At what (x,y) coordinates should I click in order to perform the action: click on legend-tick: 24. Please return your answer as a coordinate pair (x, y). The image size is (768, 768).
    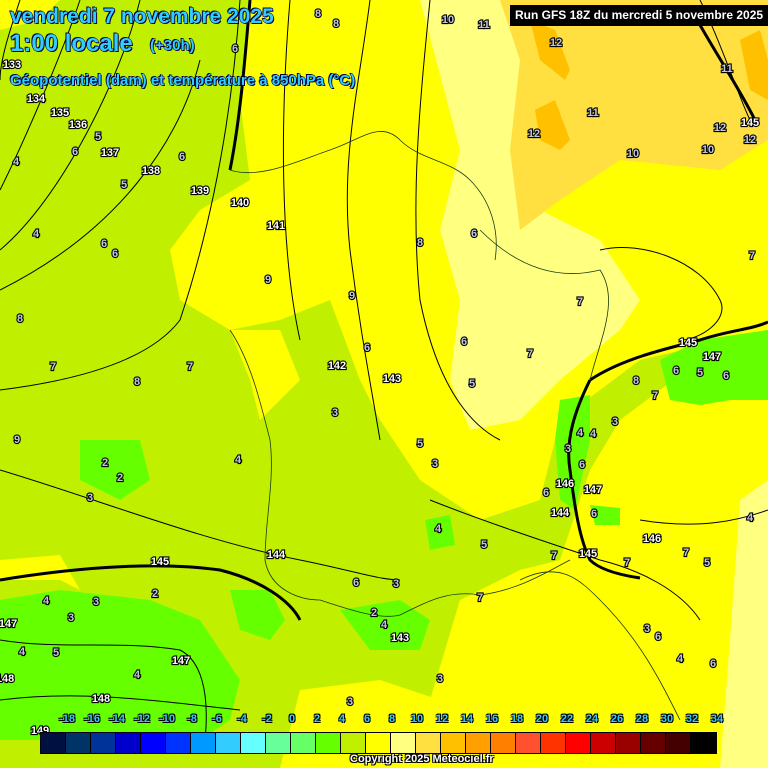
    Looking at the image, I should click on (592, 719).